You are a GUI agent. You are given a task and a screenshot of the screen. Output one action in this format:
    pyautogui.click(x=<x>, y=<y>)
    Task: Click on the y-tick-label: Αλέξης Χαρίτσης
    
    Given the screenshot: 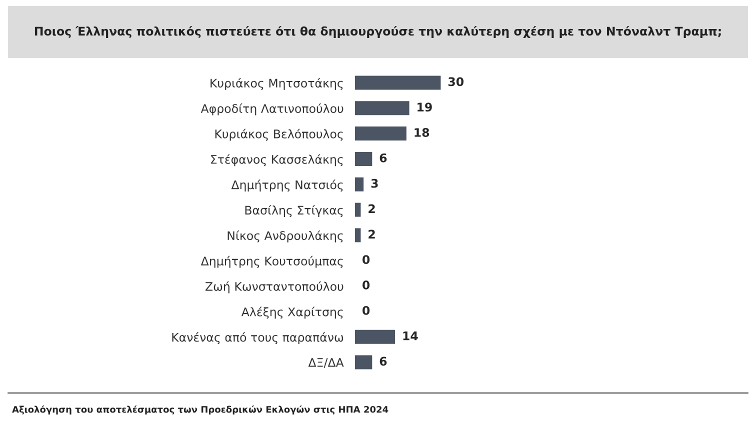 What is the action you would take?
    pyautogui.click(x=292, y=312)
    